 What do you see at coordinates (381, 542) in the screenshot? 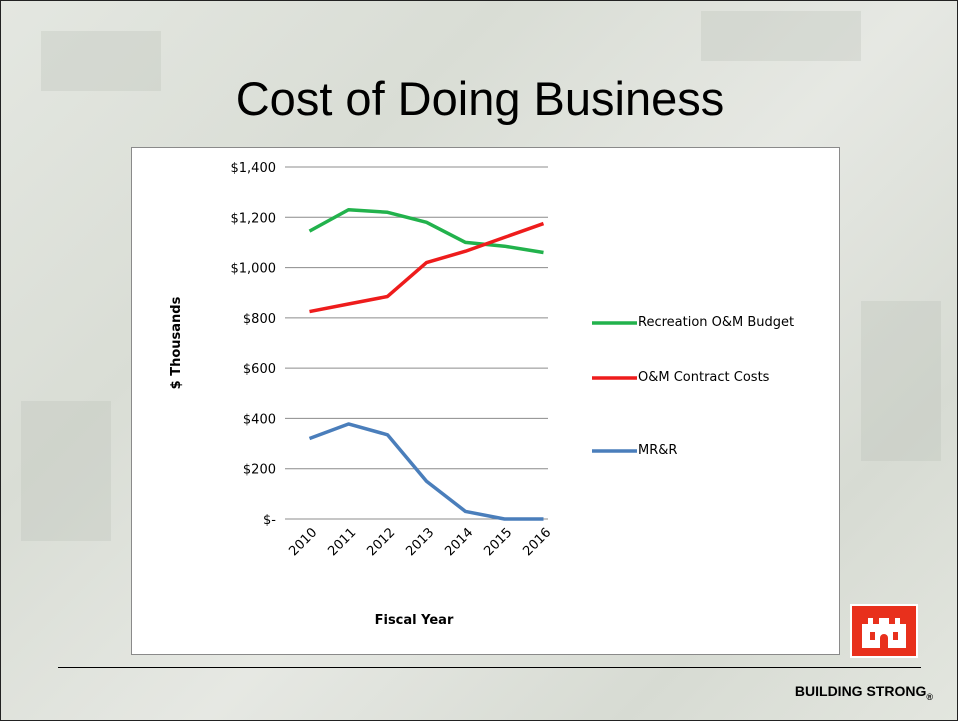
I see `x-tick-label: 2012` at bounding box center [381, 542].